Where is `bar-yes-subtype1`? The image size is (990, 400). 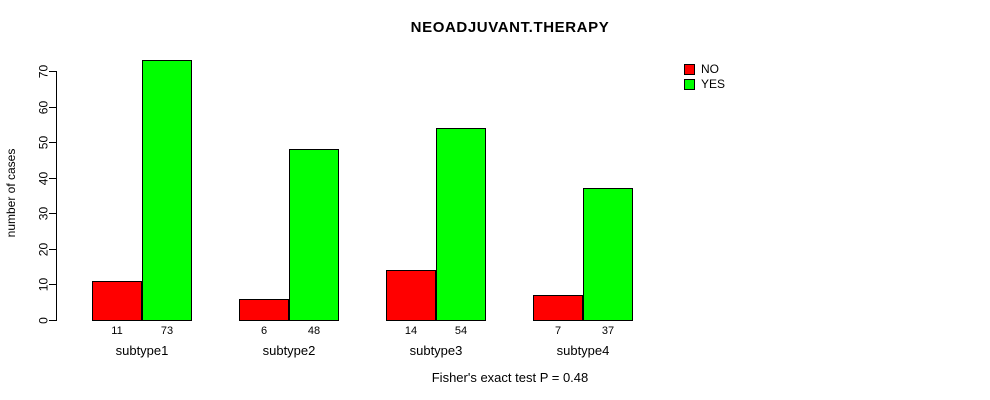
bar-yes-subtype1 is located at coordinates (167, 190).